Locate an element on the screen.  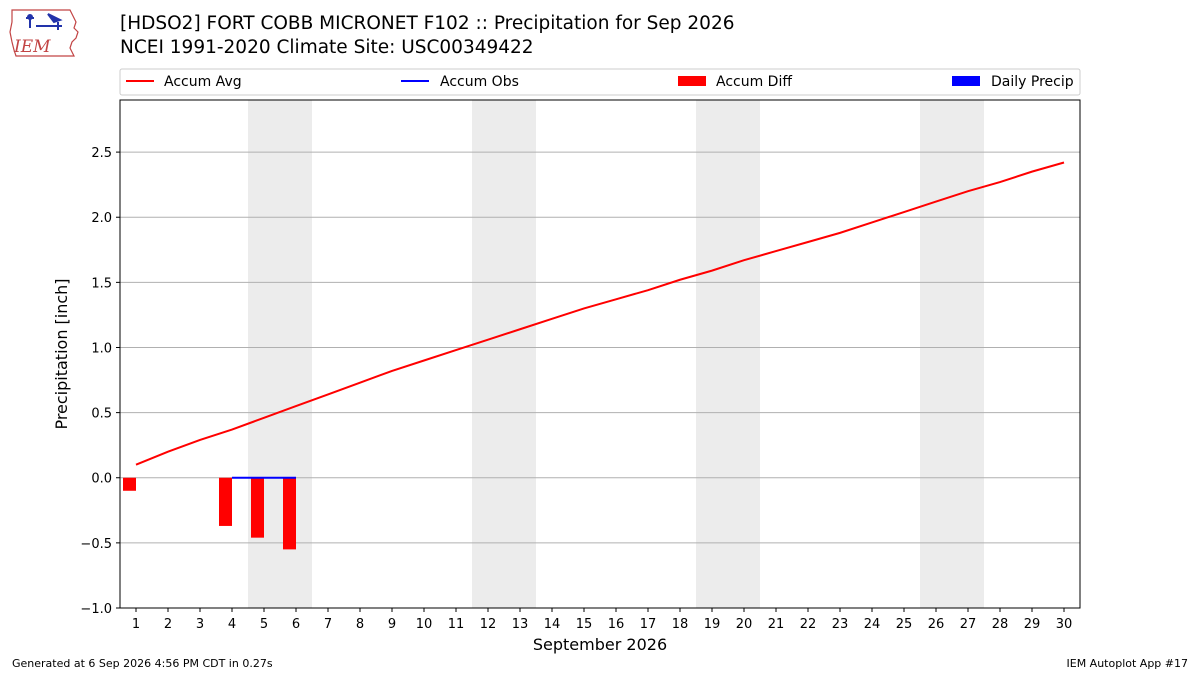
x-tick-label: 17 is located at coordinates (648, 624).